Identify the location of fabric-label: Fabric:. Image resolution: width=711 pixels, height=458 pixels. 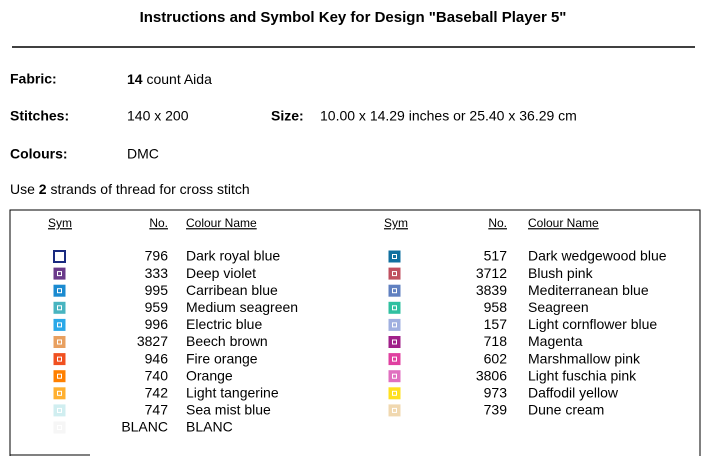
(33, 79).